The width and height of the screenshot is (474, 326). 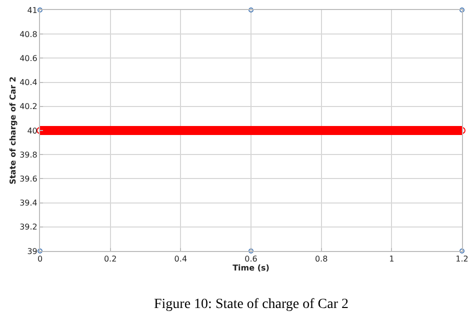 I want to click on x-tick-label: 0.2, so click(x=110, y=259).